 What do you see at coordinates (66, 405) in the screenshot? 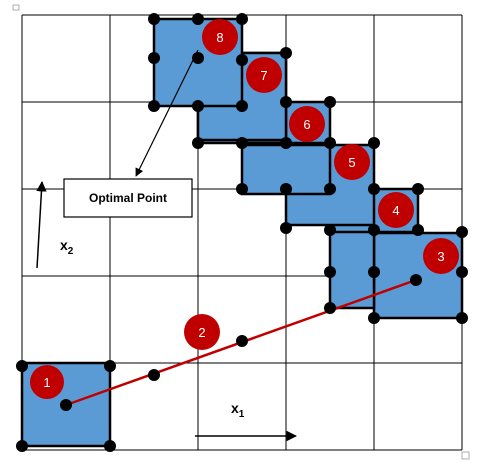
I see `path-start-node` at bounding box center [66, 405].